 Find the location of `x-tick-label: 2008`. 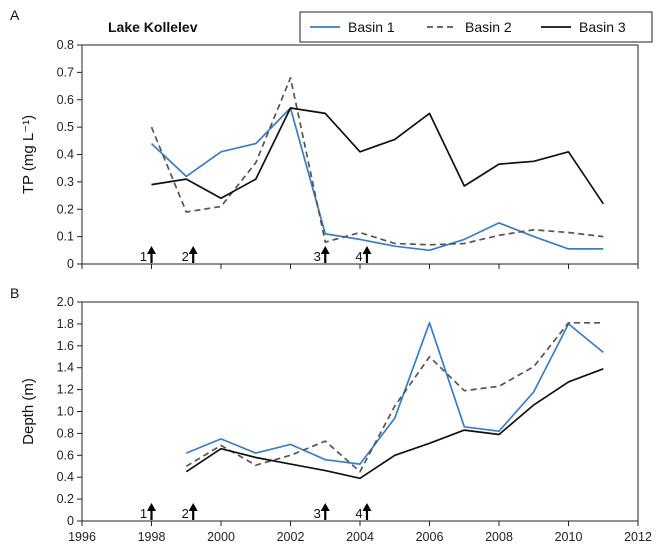

x-tick-label: 2008 is located at coordinates (499, 537).